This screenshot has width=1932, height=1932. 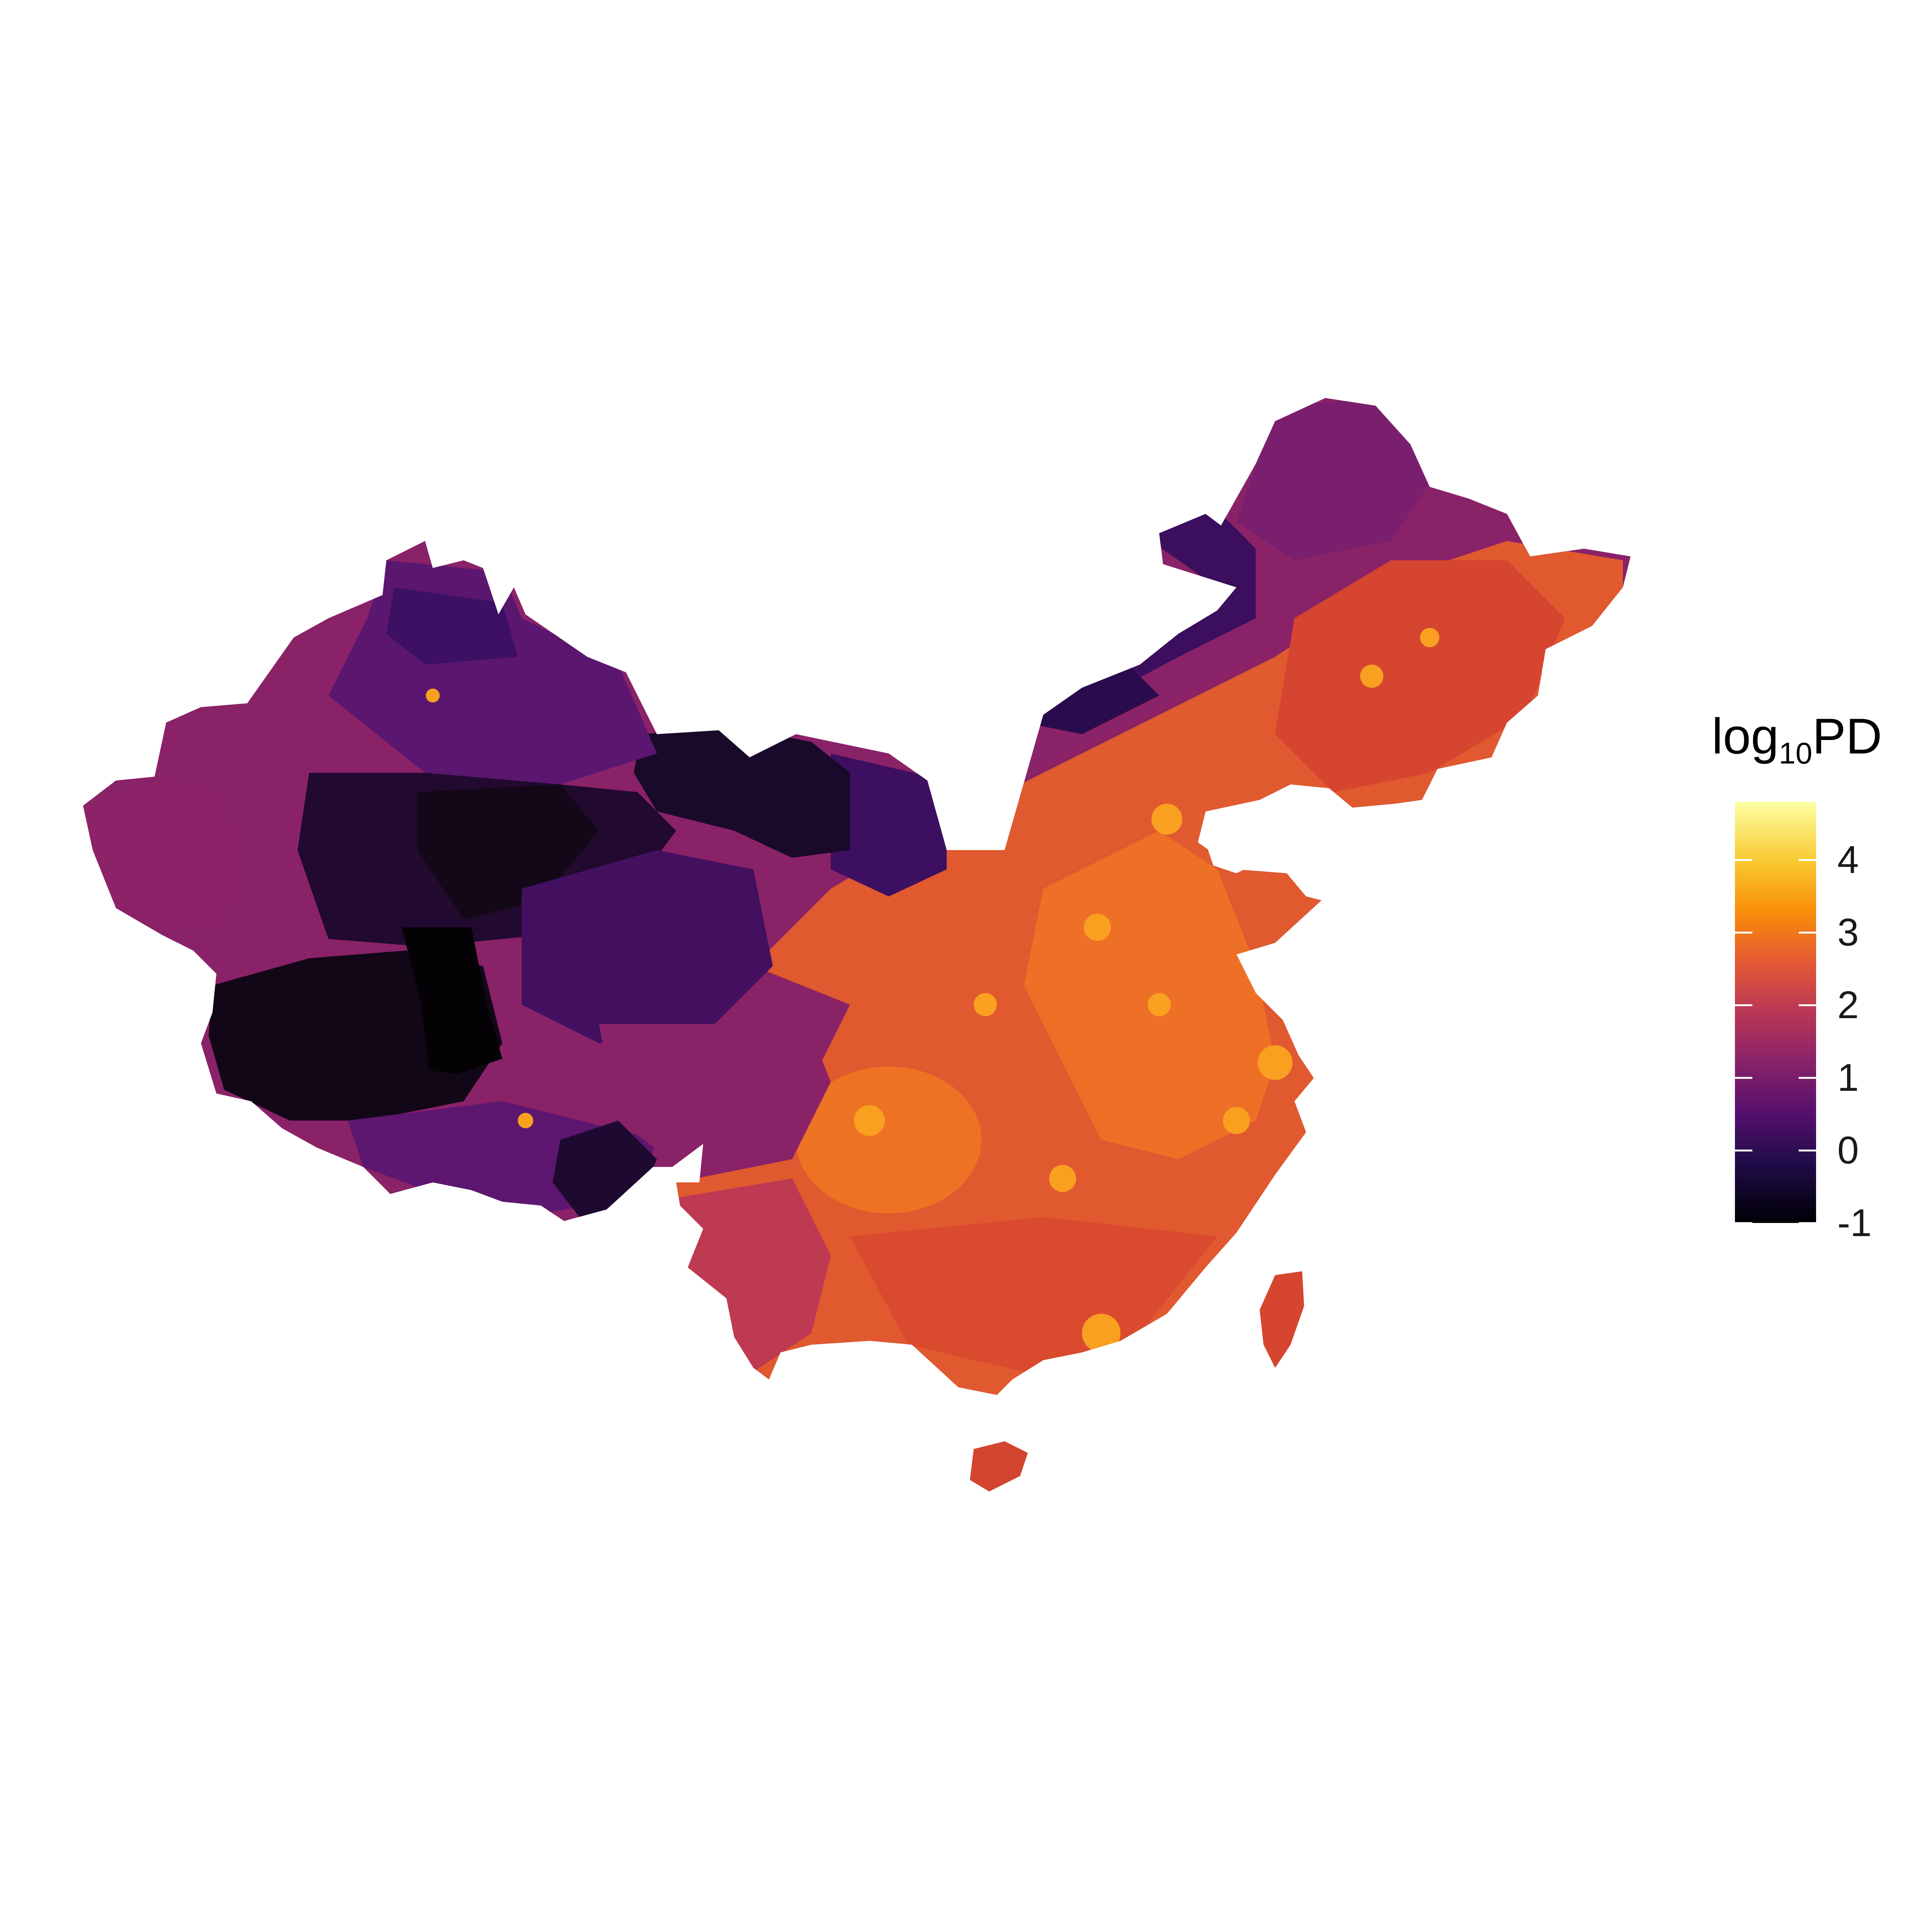 What do you see at coordinates (1034, 1295) in the screenshot?
I see `region-south-china` at bounding box center [1034, 1295].